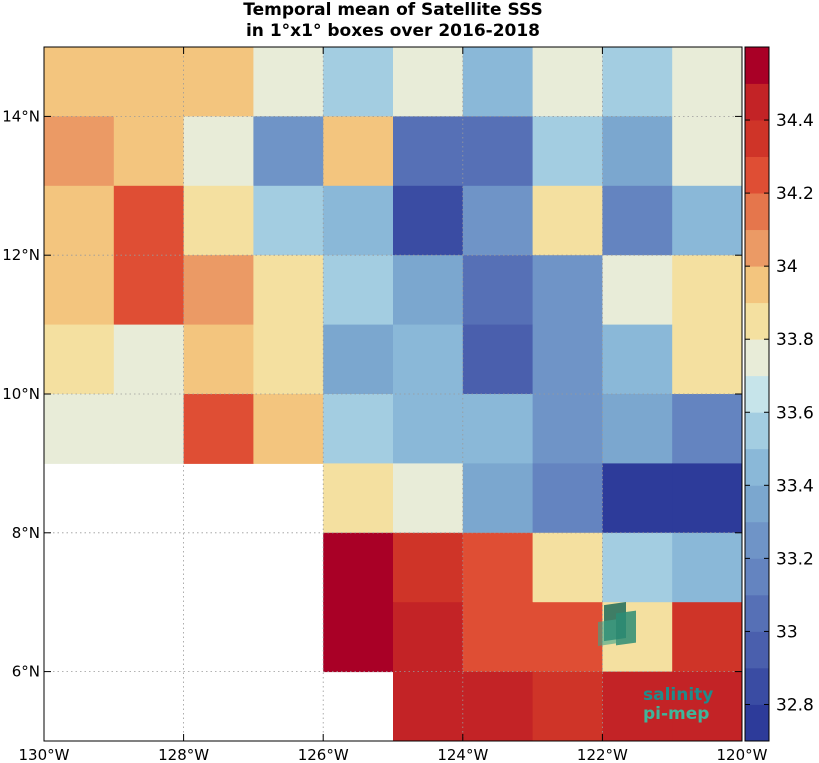 The height and width of the screenshot is (763, 819). I want to click on colorbar: 32.8 33 33.2 33.4 33.6 33.8 34 34.2 34.4, so click(779, 394).